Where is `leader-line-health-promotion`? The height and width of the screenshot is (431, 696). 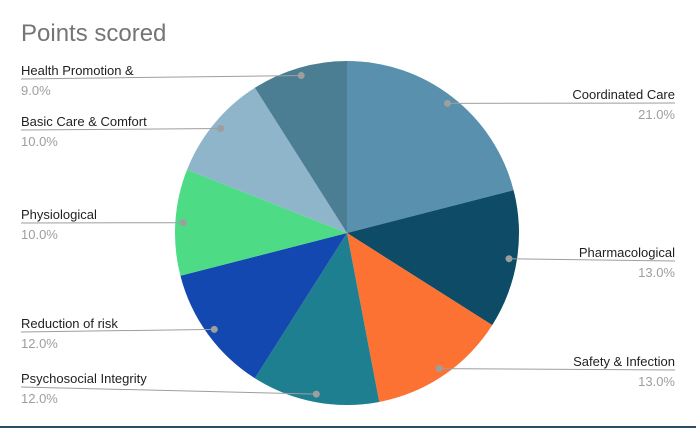 leader-line-health-promotion is located at coordinates (161, 77).